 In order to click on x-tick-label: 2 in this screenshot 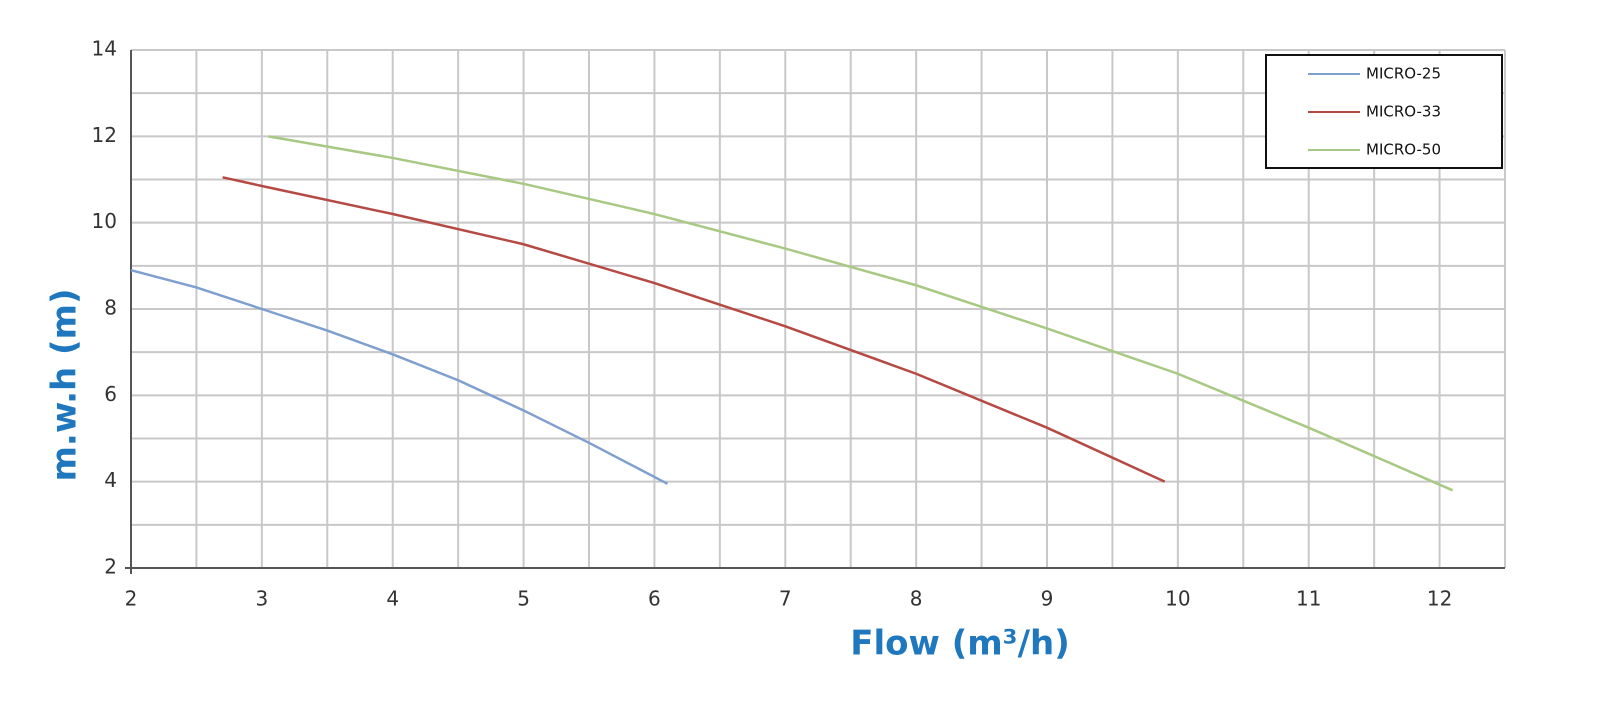, I will do `click(131, 599)`.